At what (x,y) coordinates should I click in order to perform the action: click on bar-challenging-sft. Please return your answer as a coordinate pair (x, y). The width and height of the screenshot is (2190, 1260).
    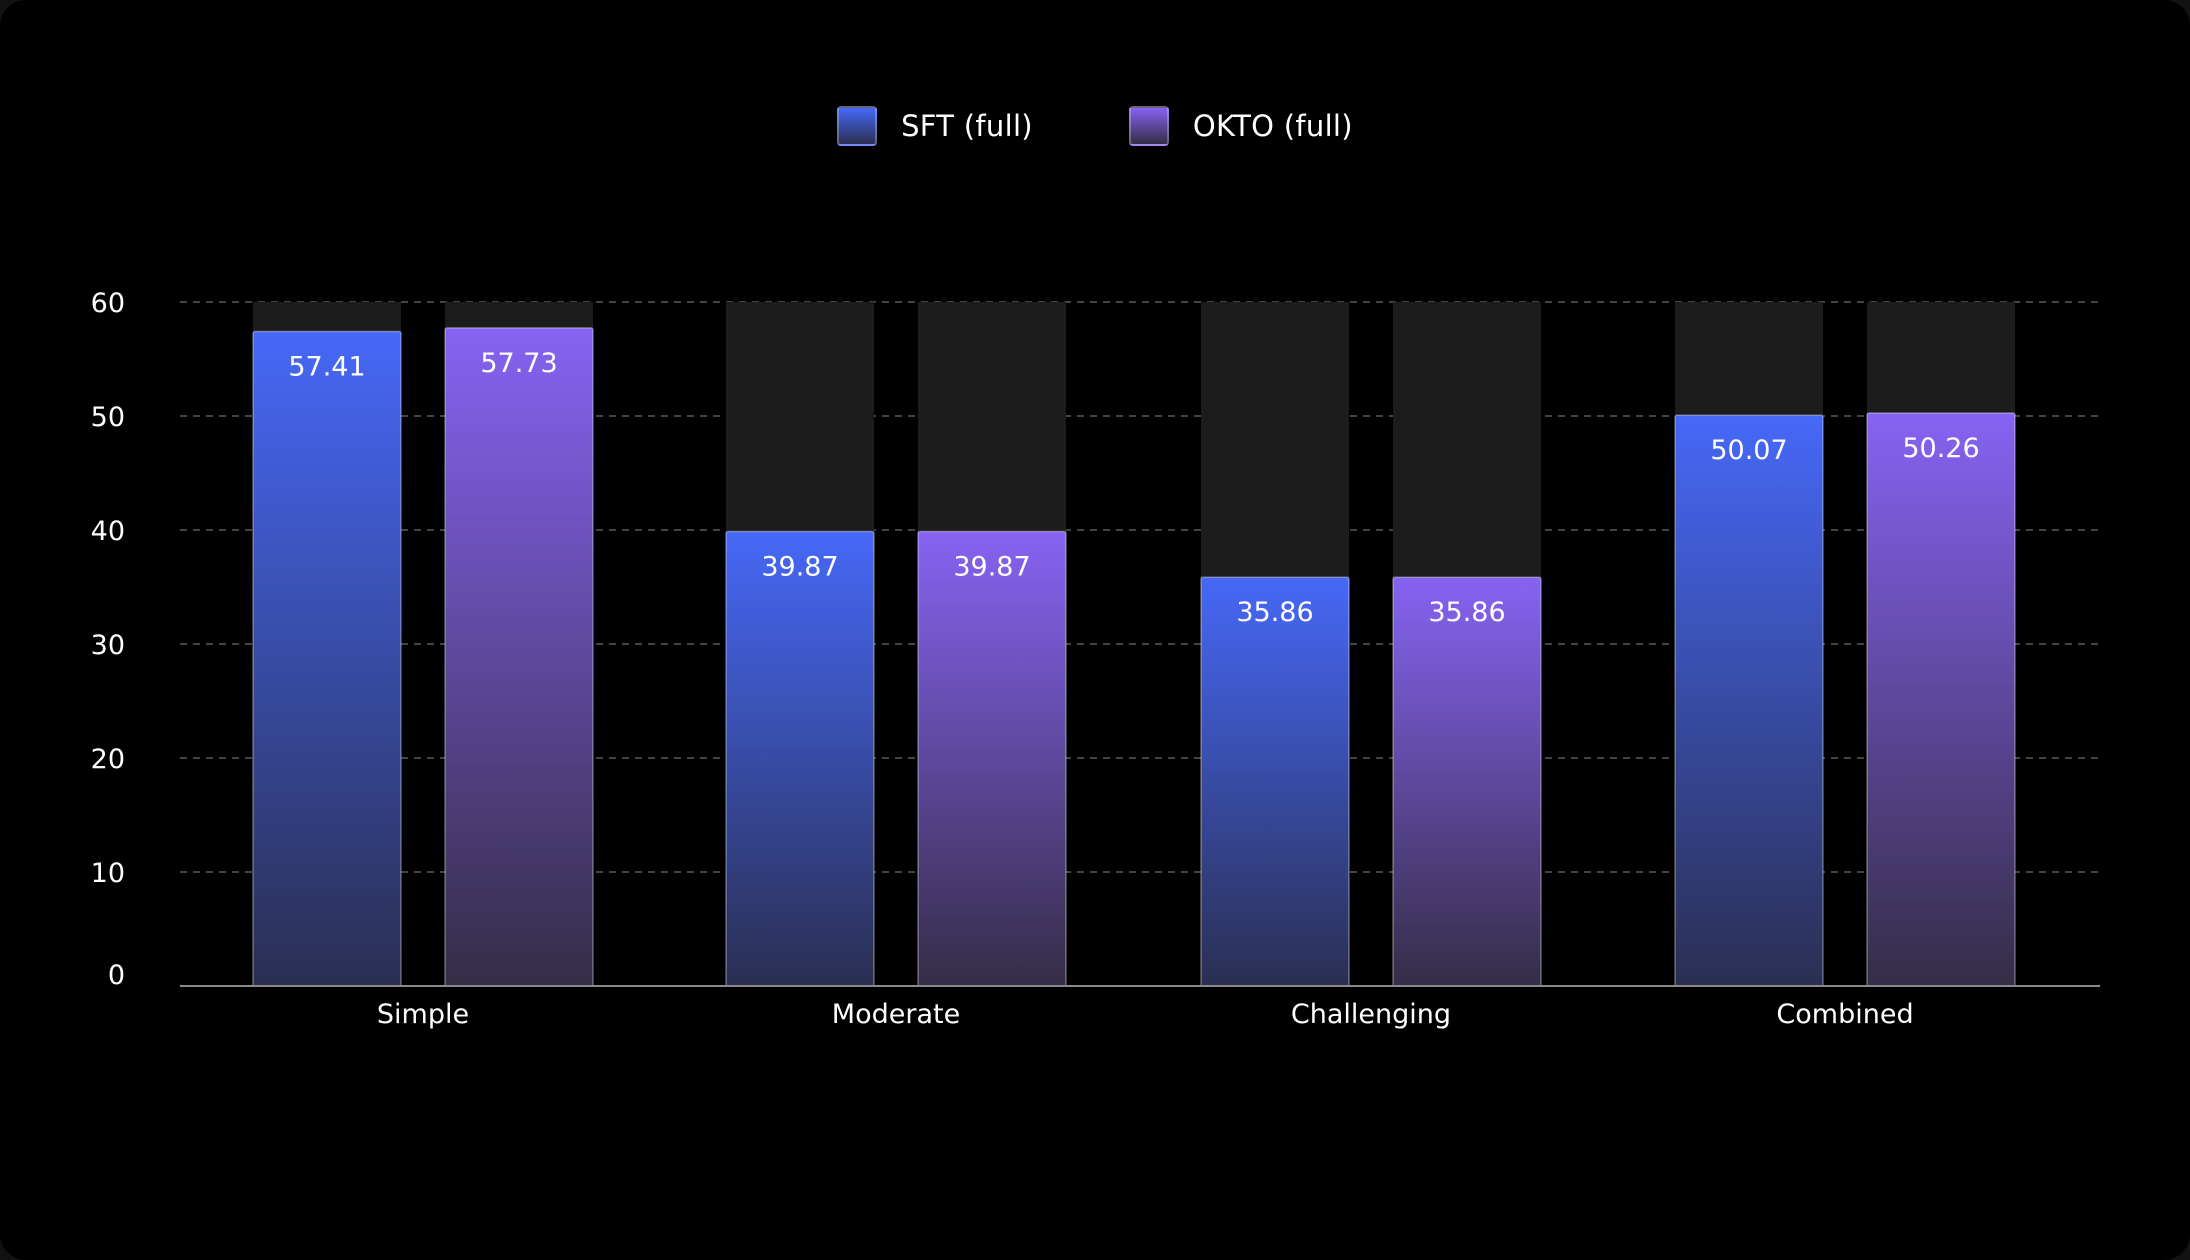
    Looking at the image, I should click on (1275, 781).